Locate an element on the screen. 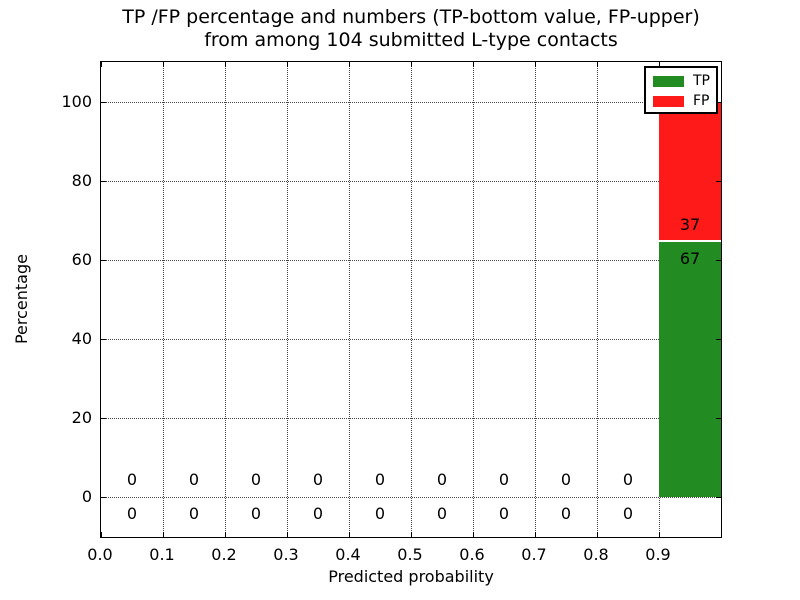  x-tick-bottom-0.9 is located at coordinates (659, 534).